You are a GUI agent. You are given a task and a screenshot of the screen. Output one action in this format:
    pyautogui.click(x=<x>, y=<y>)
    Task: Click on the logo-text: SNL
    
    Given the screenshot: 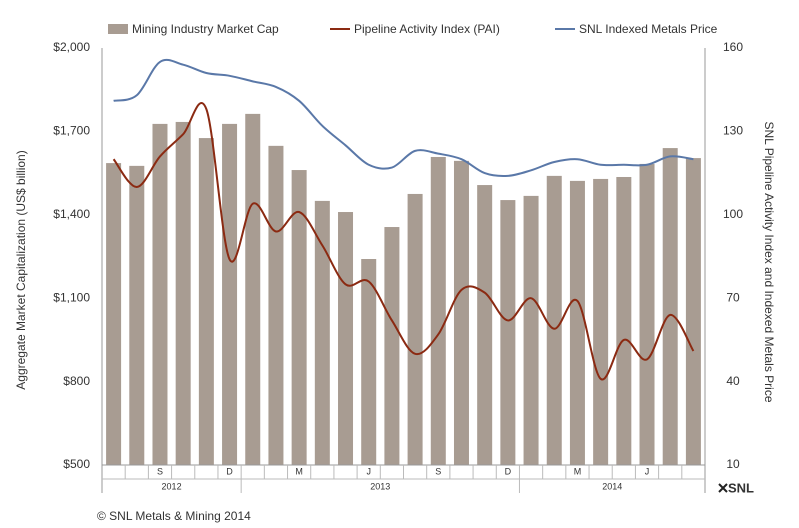 What is the action you would take?
    pyautogui.click(x=741, y=487)
    